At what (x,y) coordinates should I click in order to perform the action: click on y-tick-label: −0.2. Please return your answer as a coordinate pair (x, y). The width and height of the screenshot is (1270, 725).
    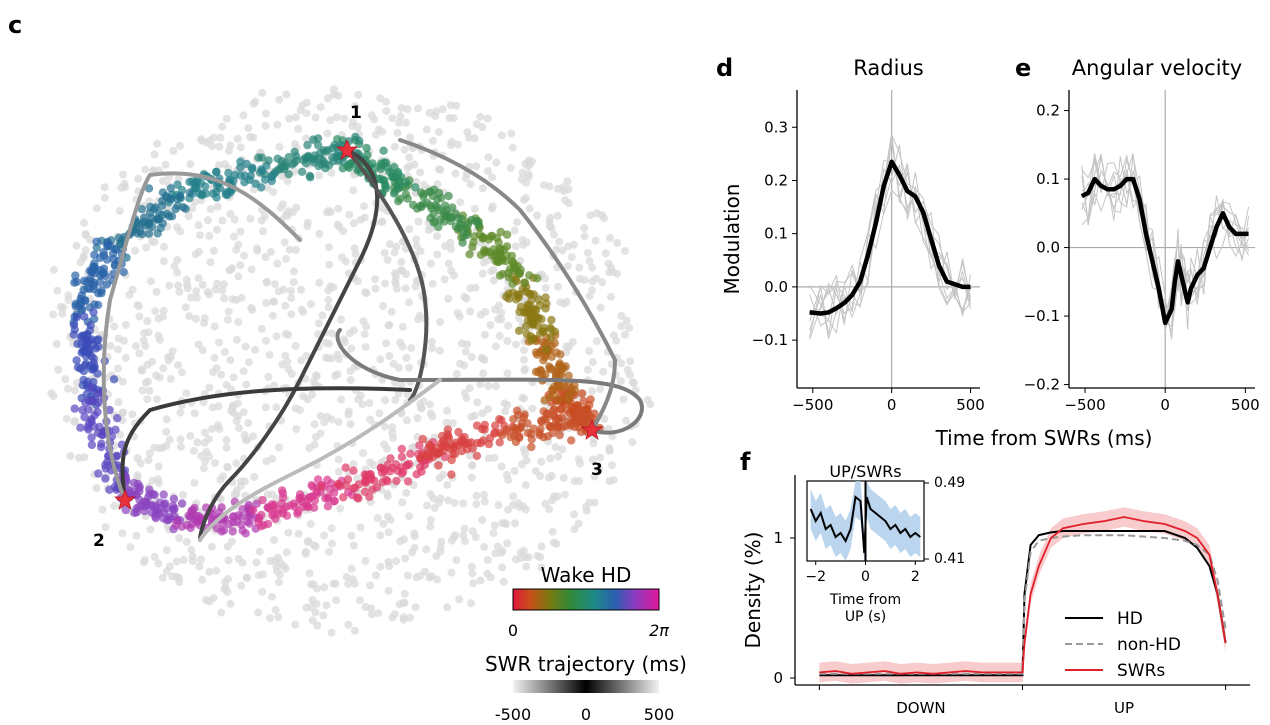
    Looking at the image, I should click on (1042, 385).